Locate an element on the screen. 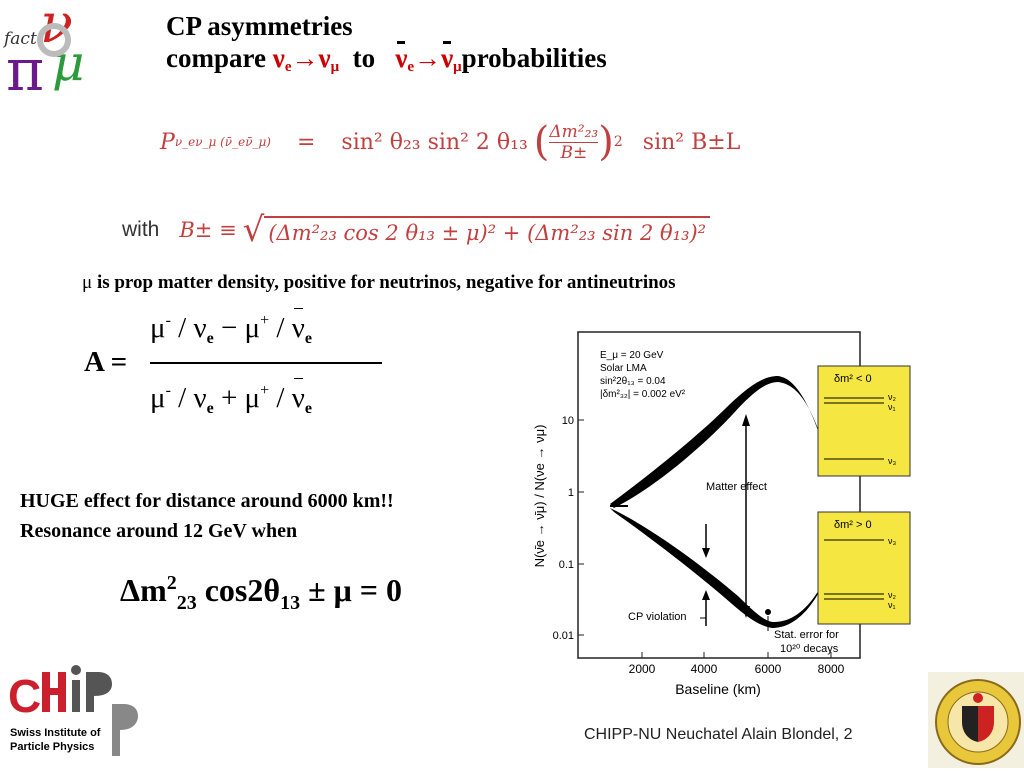 The height and width of the screenshot is (773, 1024). y-tick-1: 1 is located at coordinates (571, 493).